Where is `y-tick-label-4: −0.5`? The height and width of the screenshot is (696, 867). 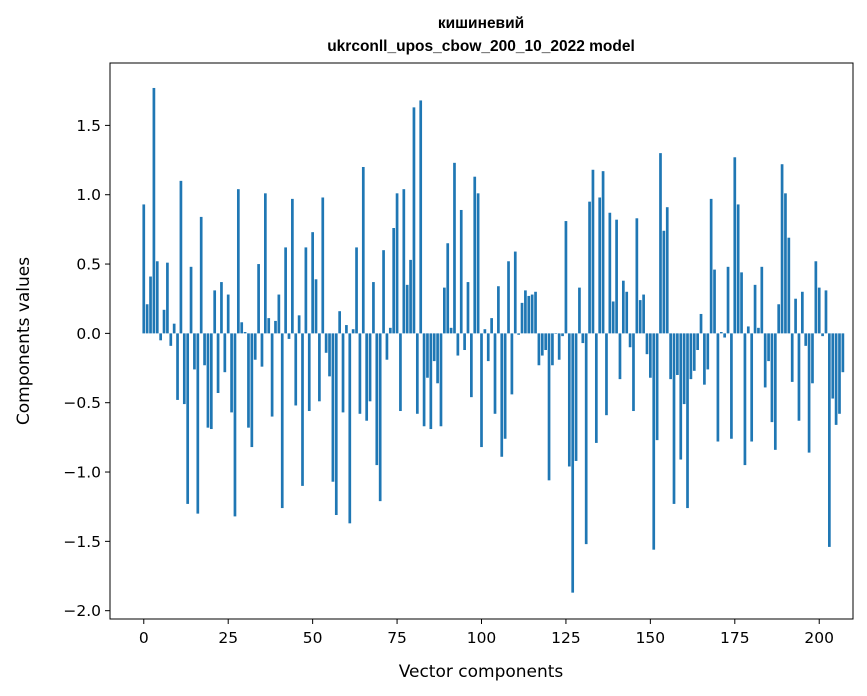
y-tick-label-4: −0.5 is located at coordinates (82, 403).